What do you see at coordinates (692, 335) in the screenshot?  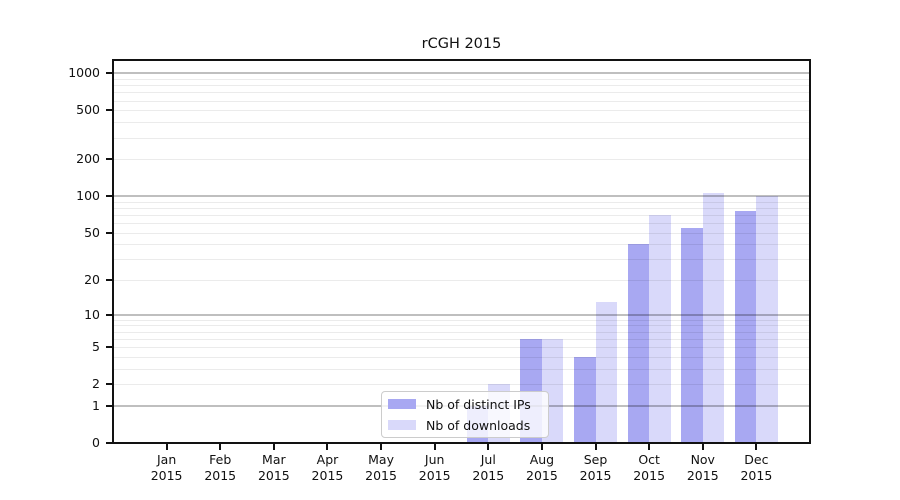 I see `bar-nb-of-distinct-ips-nov` at bounding box center [692, 335].